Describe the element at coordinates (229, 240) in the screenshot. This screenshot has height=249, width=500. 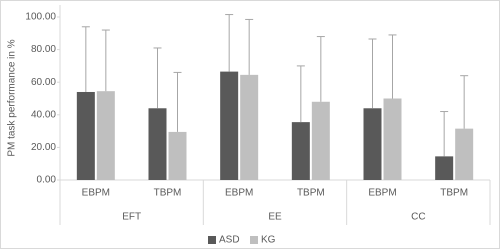
I see `legend-label: ASD` at that location.